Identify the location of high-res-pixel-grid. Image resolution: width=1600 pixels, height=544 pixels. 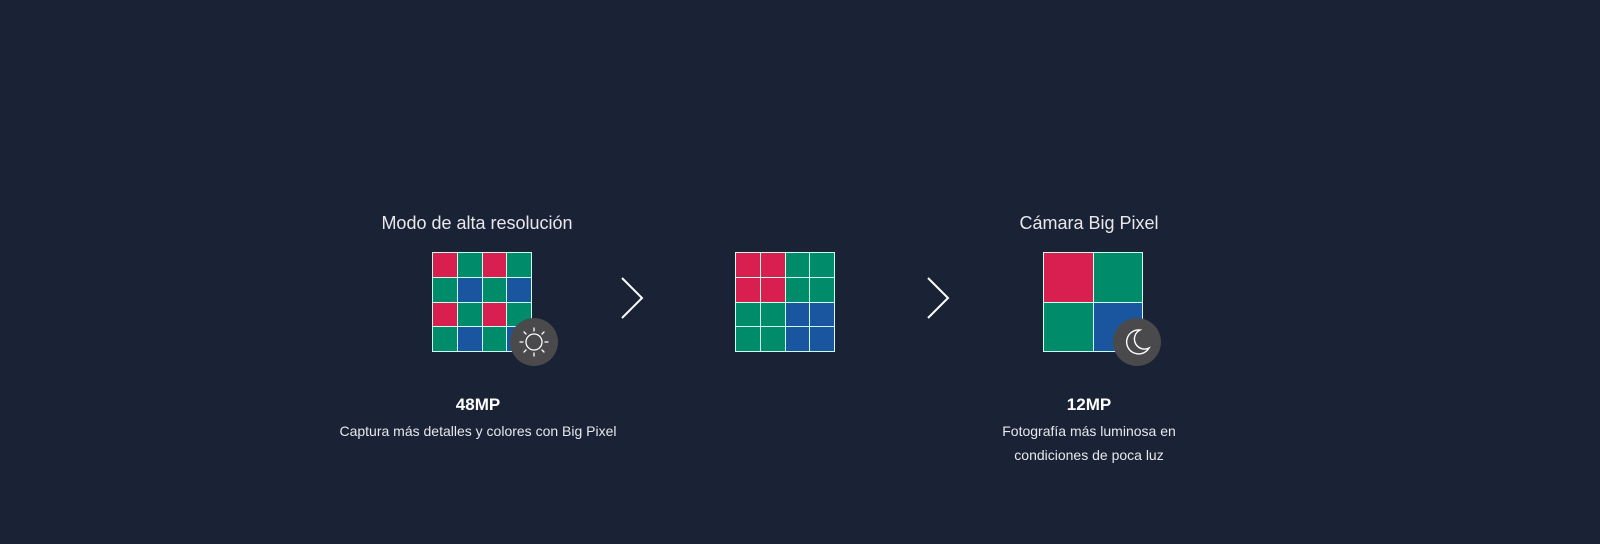
(482, 302).